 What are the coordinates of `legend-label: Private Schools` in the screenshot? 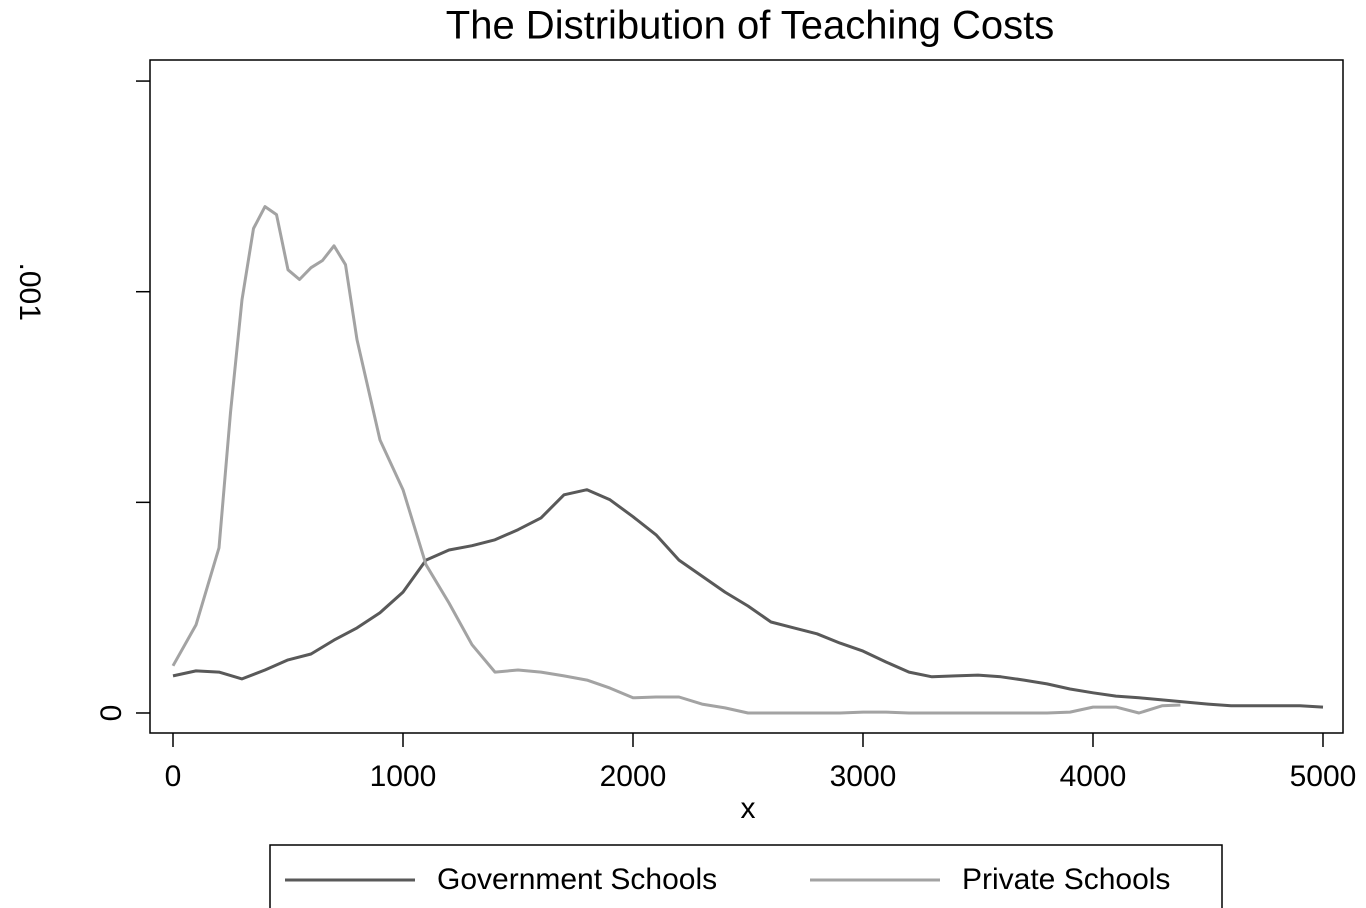 It's located at (1066, 879).